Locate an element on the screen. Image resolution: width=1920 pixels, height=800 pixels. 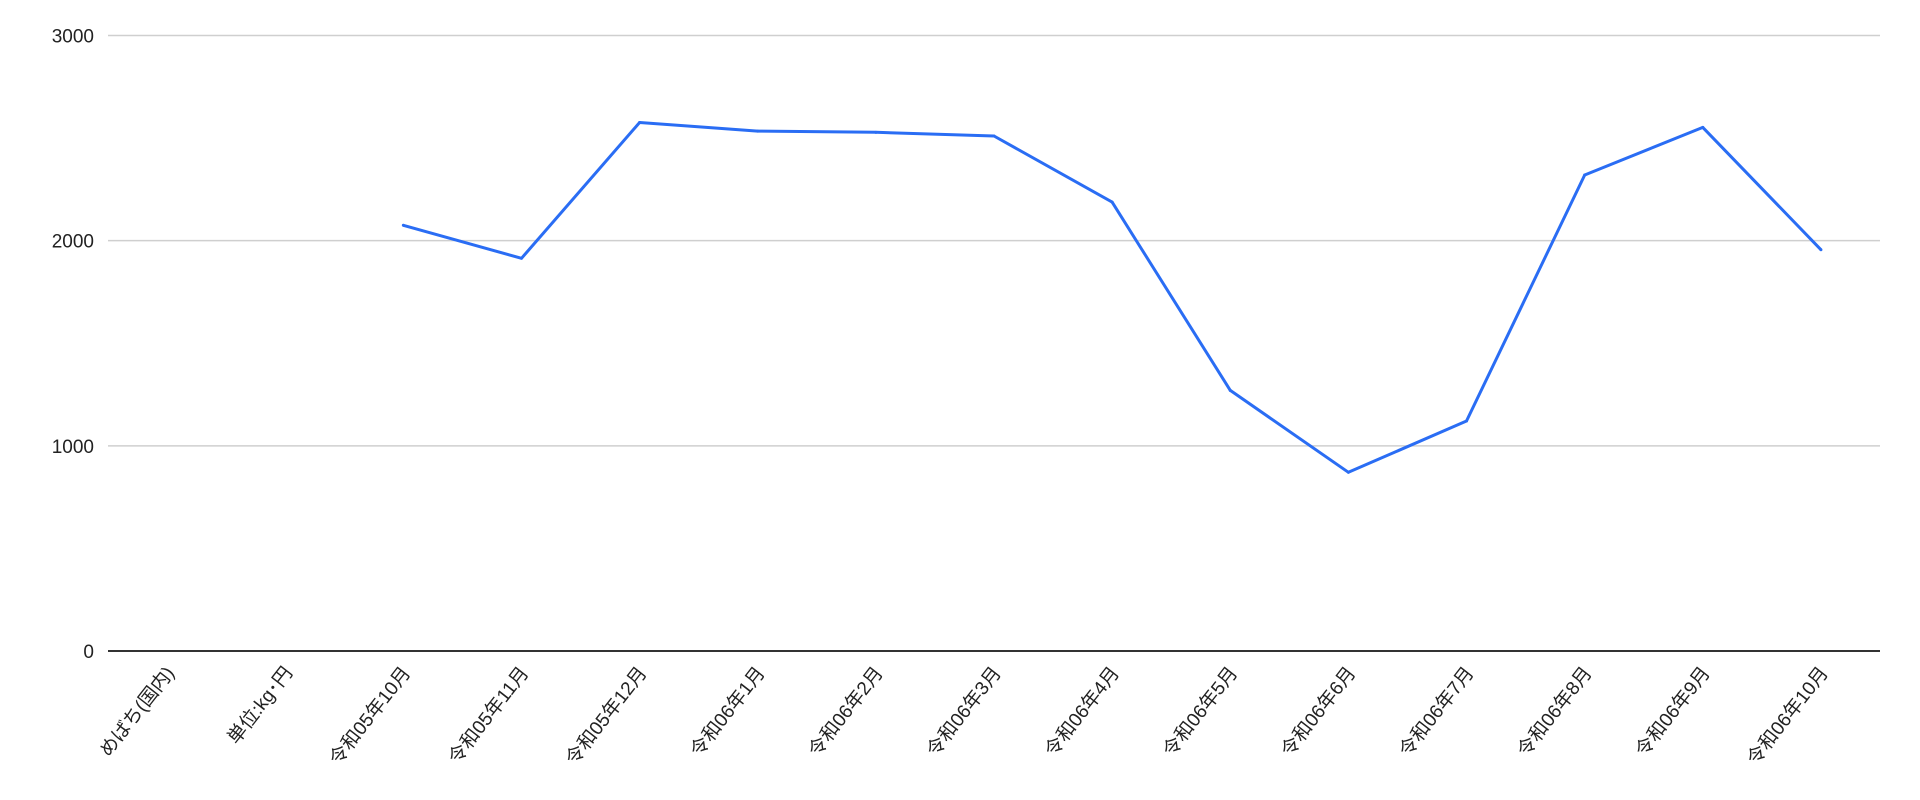
x-tick-label: 令和06年9月 is located at coordinates (1673, 712).